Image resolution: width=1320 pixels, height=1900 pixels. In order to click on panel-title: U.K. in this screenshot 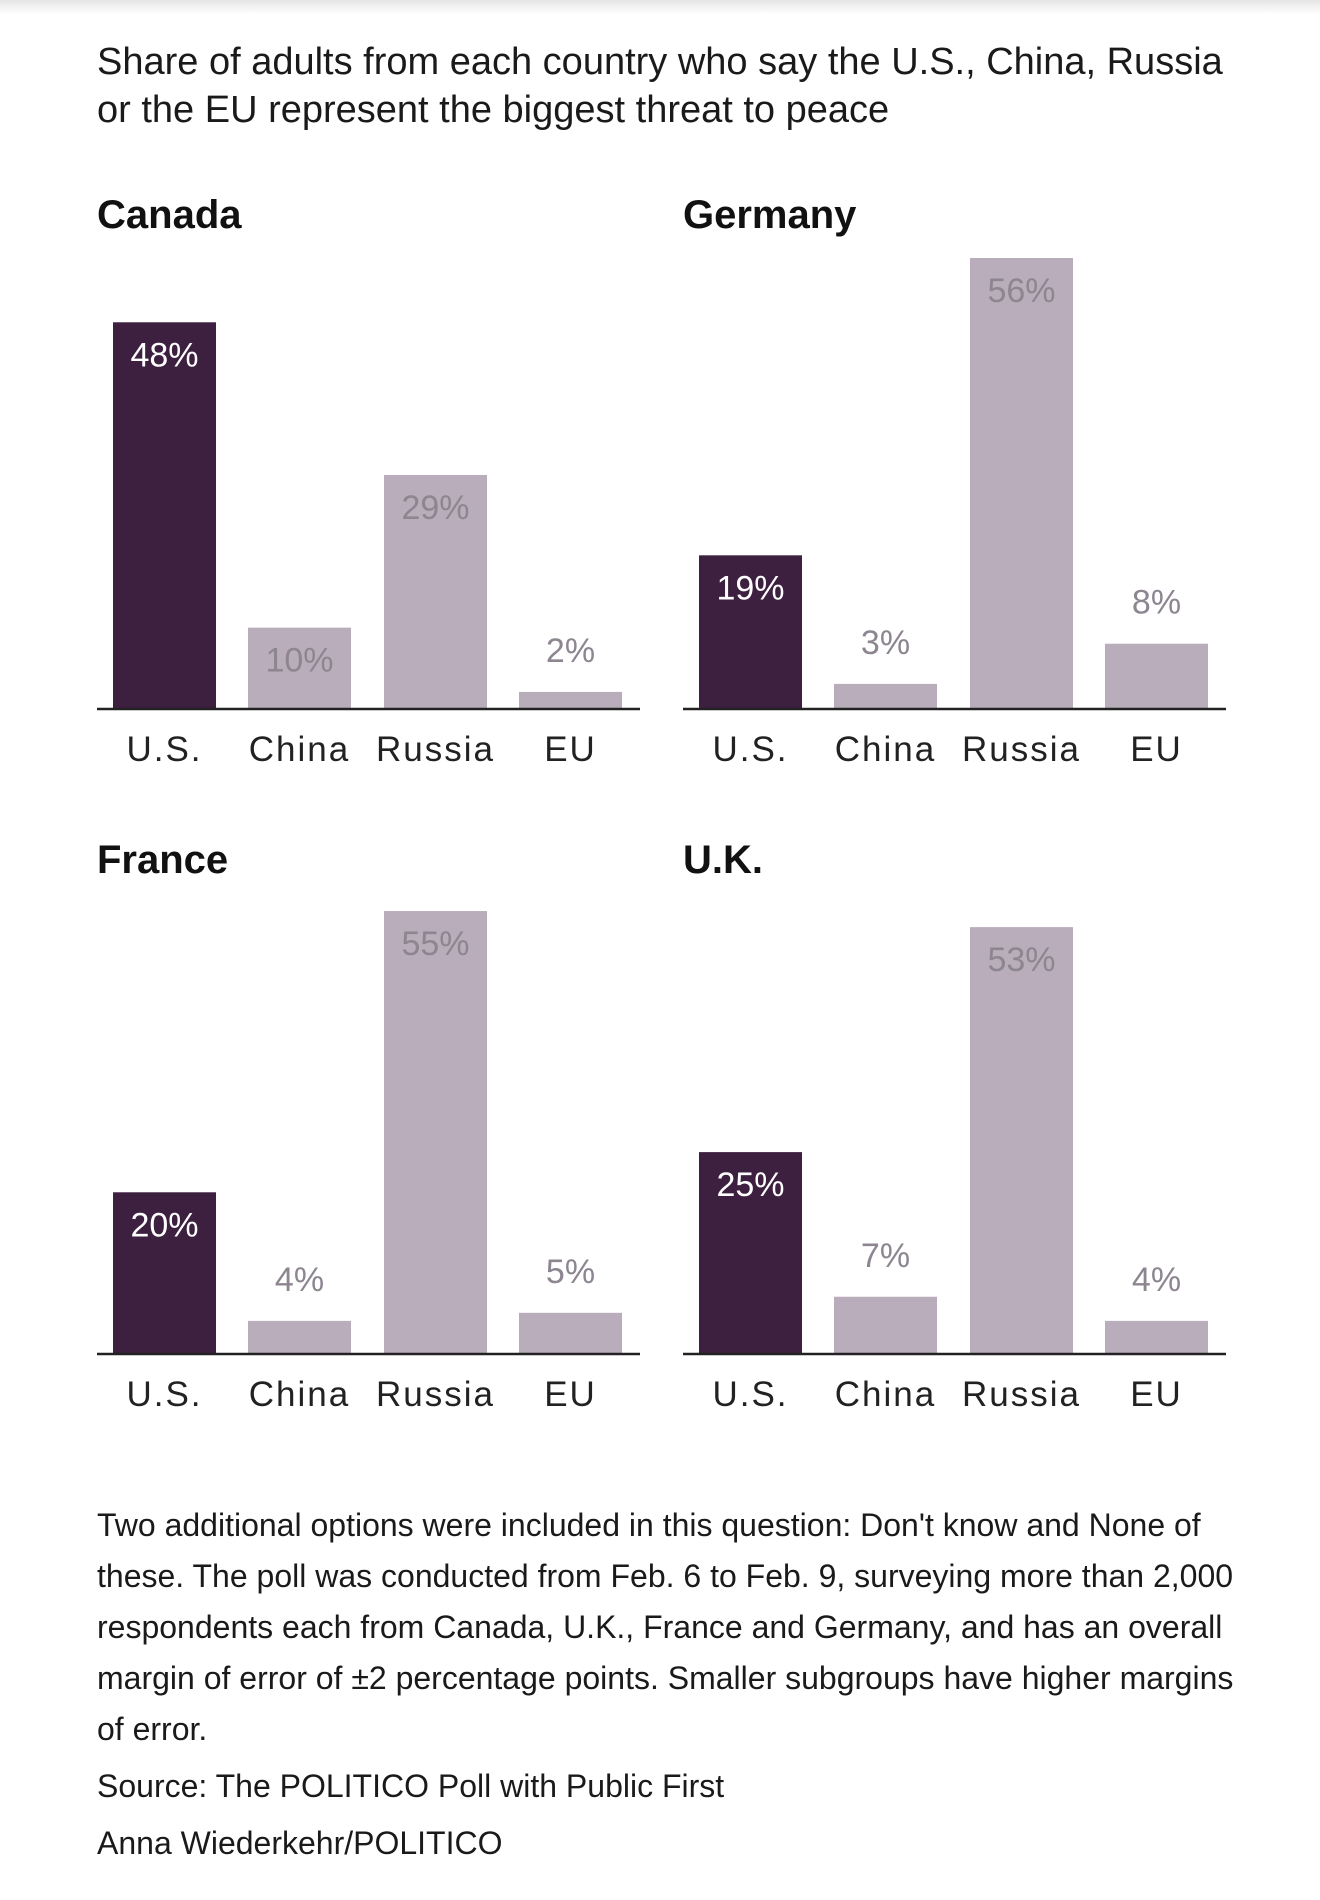, I will do `click(723, 860)`.